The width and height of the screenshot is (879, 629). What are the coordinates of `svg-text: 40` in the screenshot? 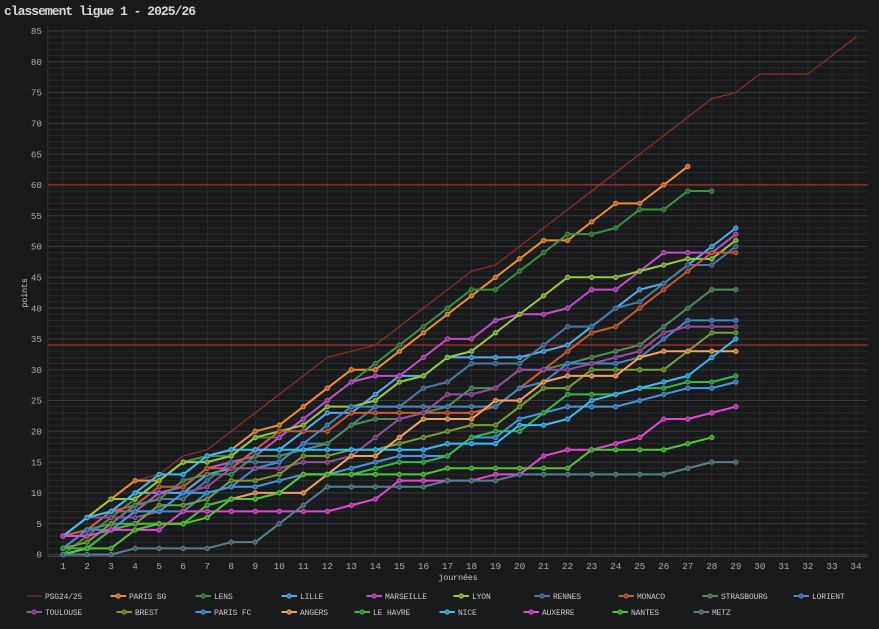 It's located at (36, 308).